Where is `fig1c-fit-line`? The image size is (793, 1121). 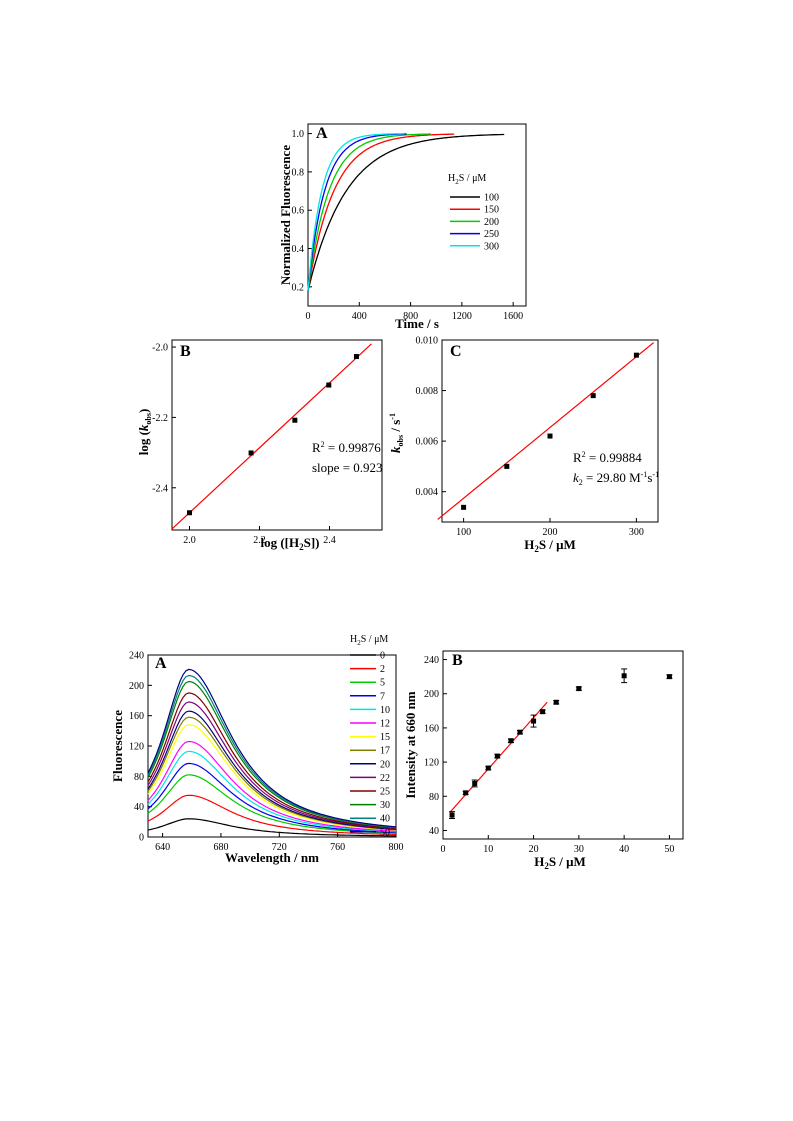 fig1c-fit-line is located at coordinates (546, 431).